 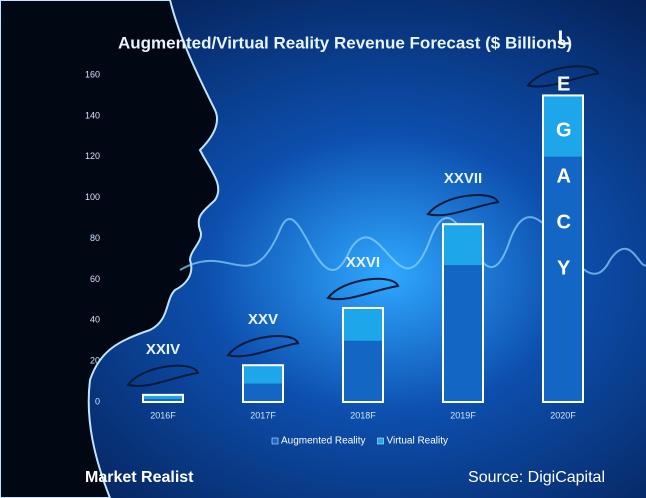 What do you see at coordinates (139, 477) in the screenshot?
I see `brand: Market Realist` at bounding box center [139, 477].